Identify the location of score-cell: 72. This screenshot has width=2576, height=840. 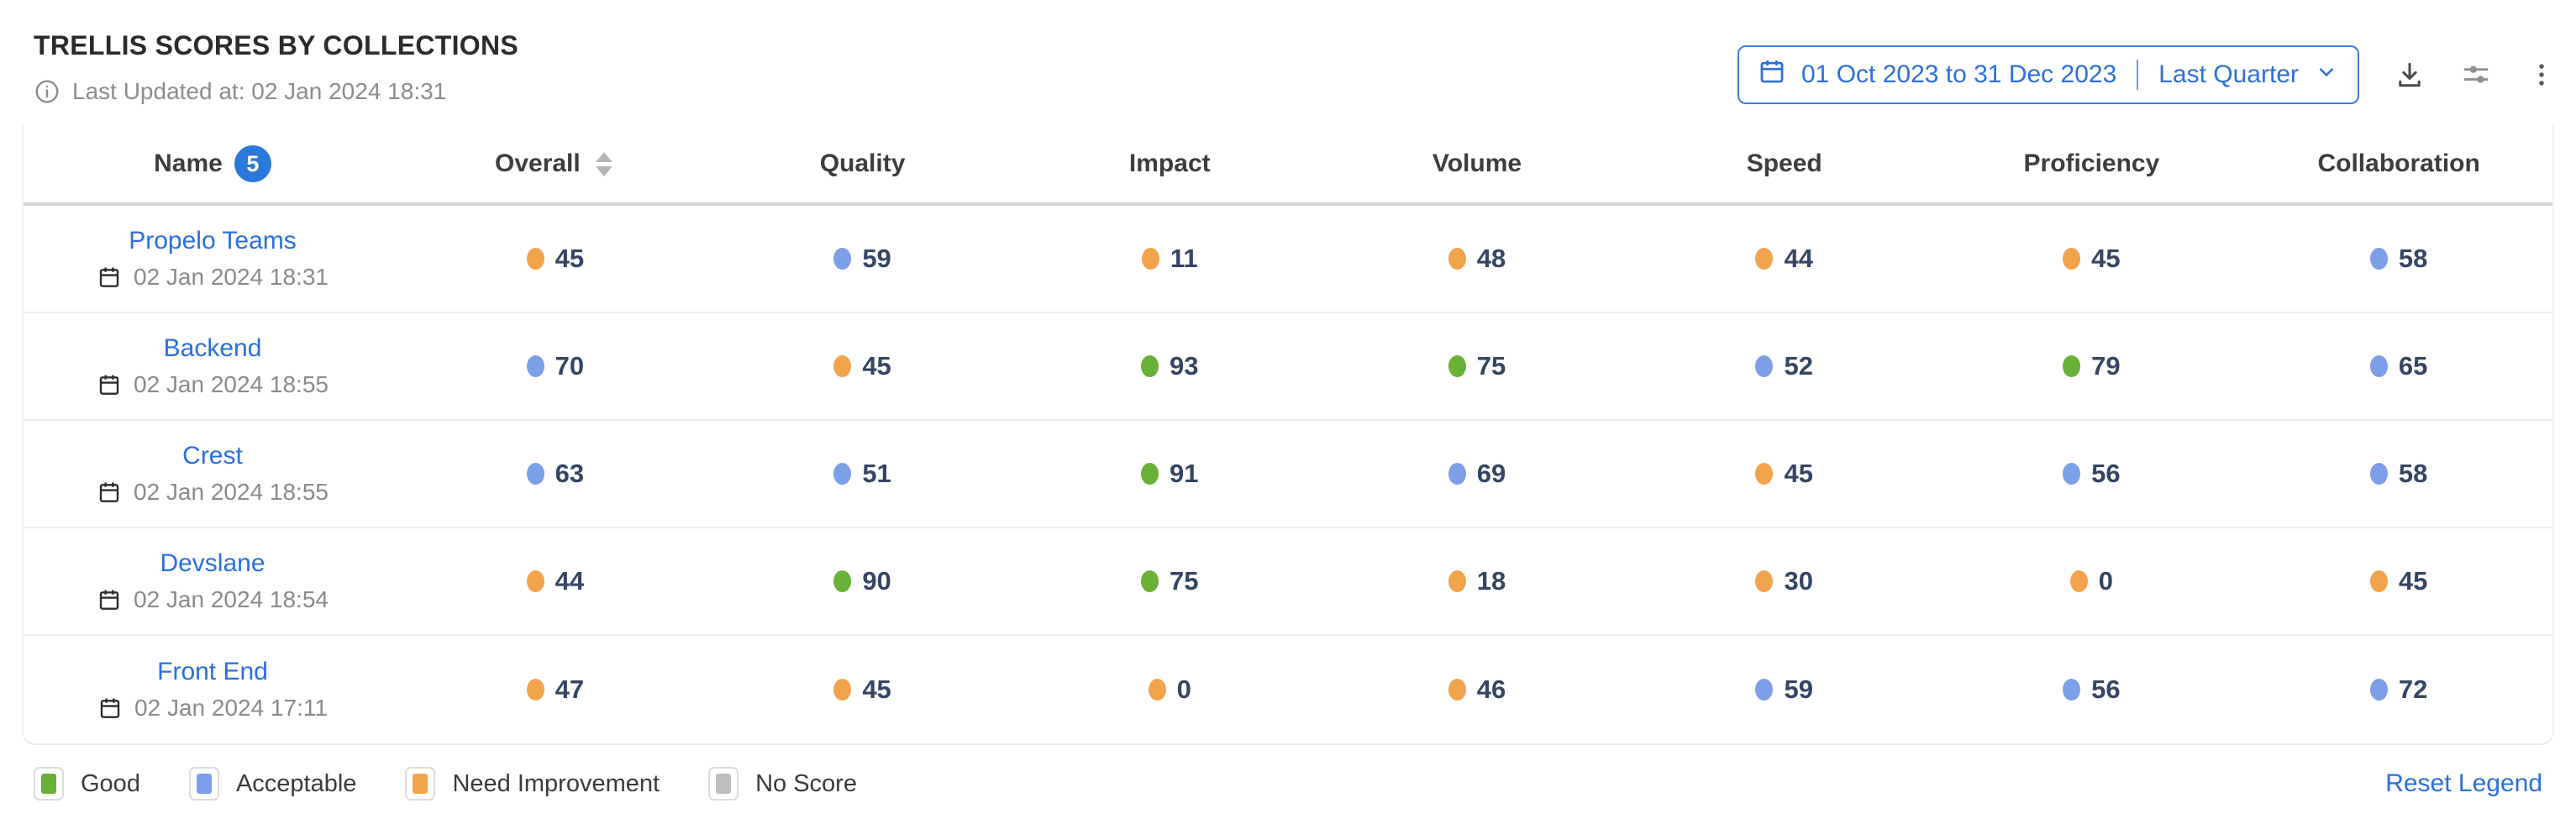
(2398, 690).